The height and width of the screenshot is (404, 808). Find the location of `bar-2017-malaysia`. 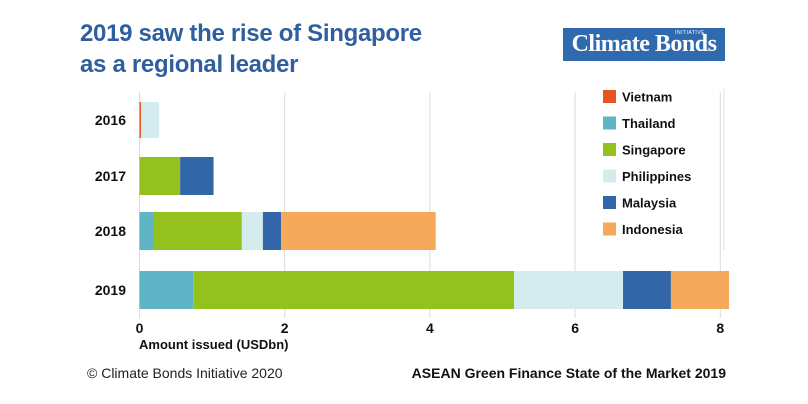

bar-2017-malaysia is located at coordinates (197, 176).